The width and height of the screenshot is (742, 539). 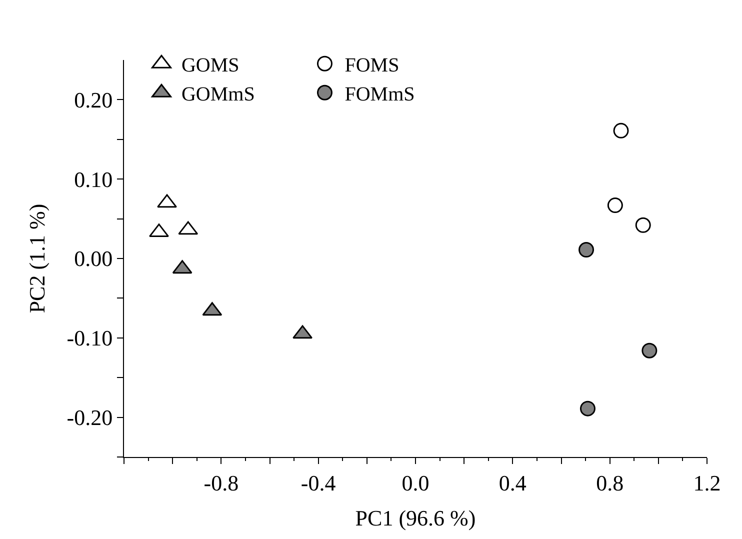 I want to click on y-tick-label: 0.00, so click(x=93, y=259).